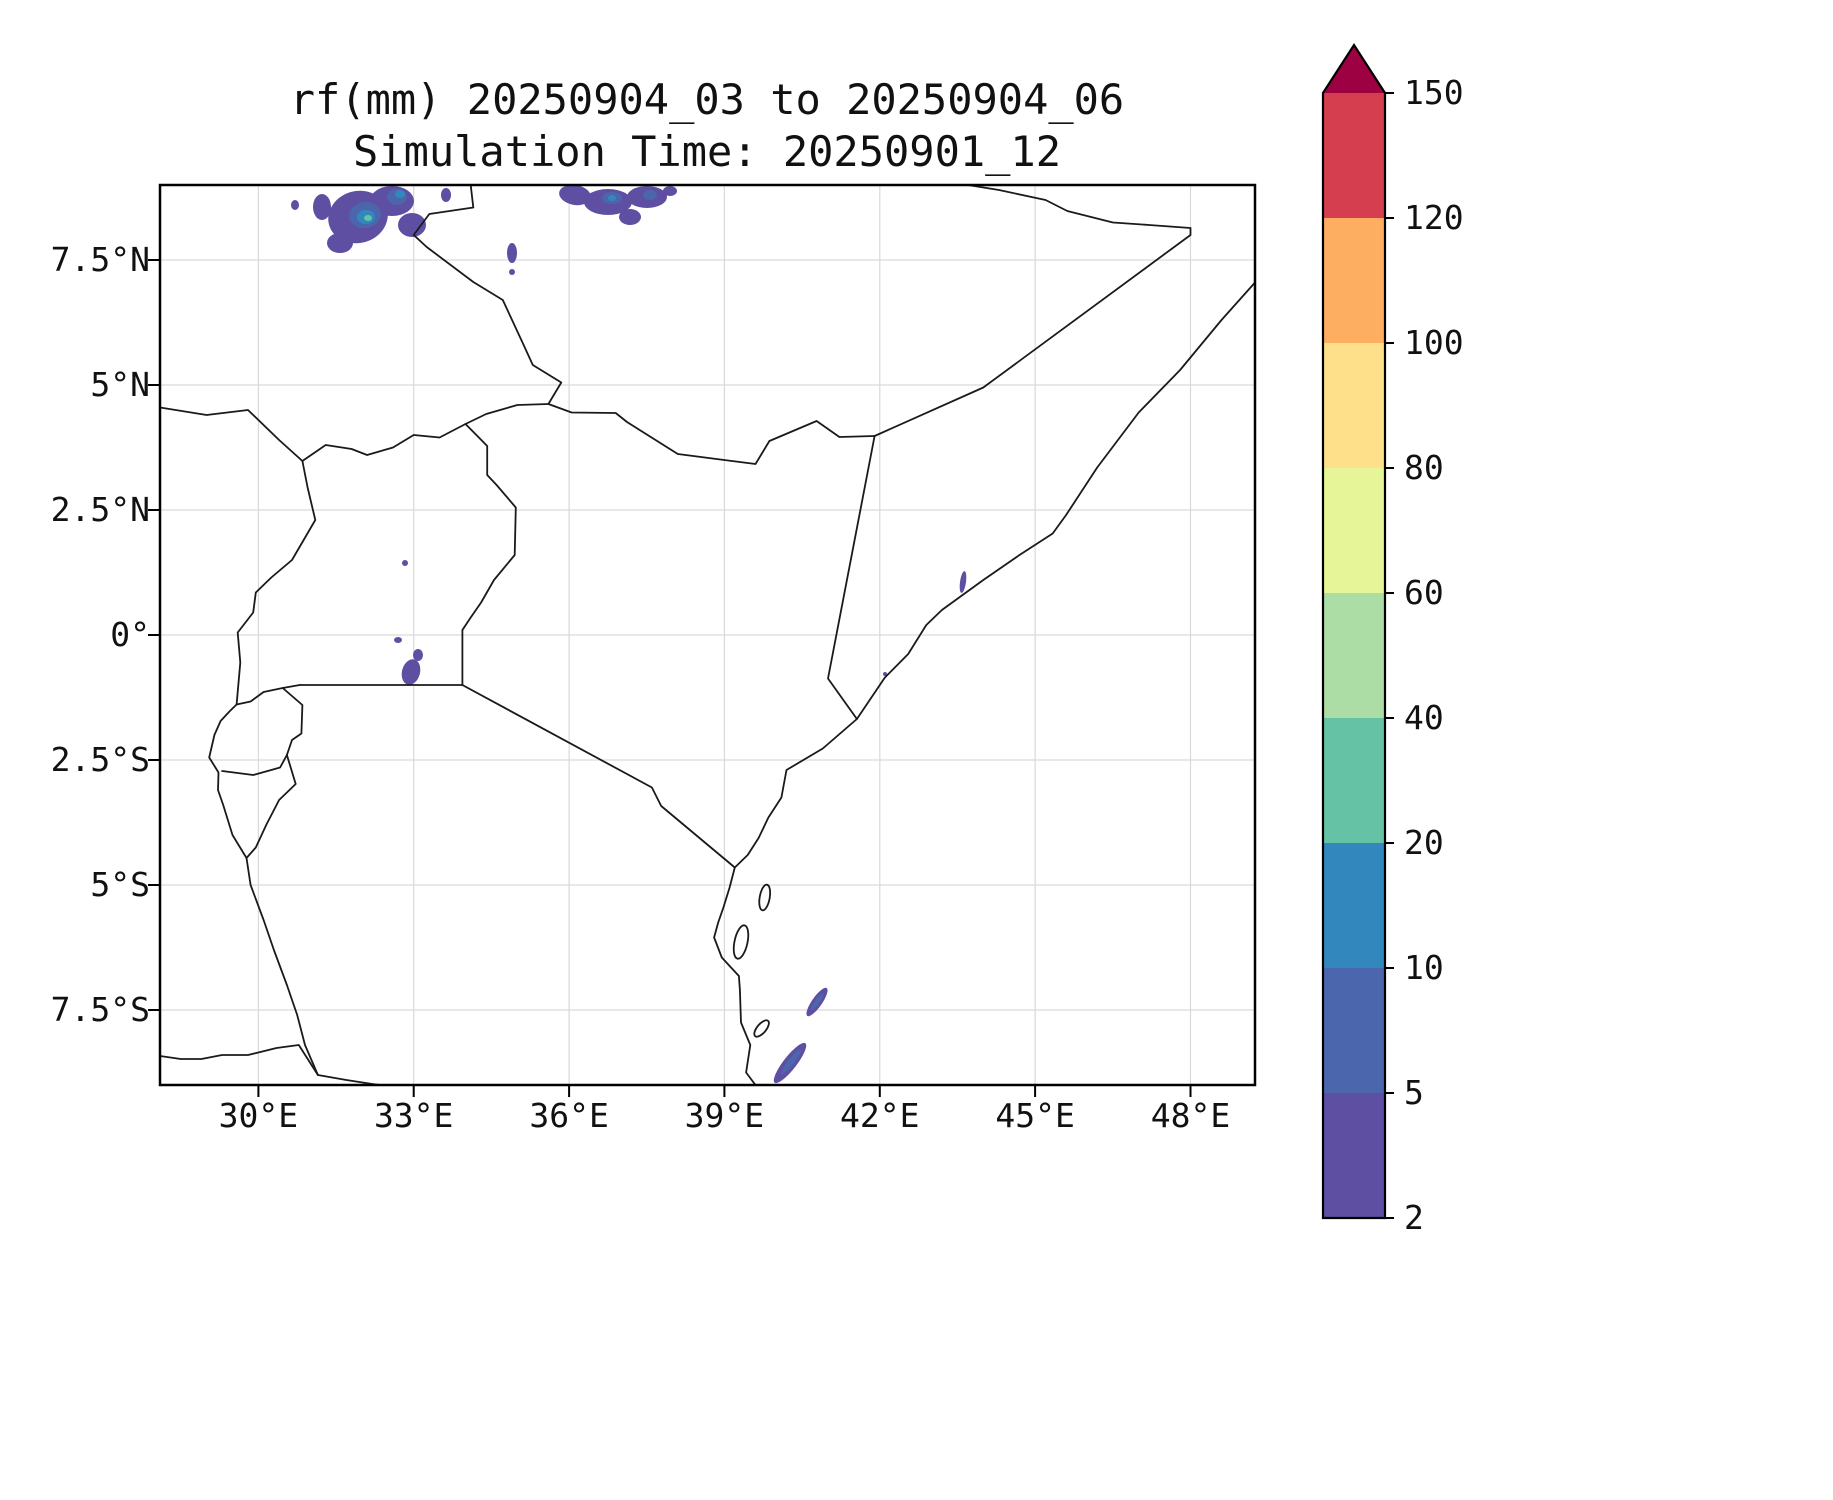 This screenshot has height=1500, width=1833. Describe the element at coordinates (1424, 842) in the screenshot. I see `colorbar-tick-label: 20` at that location.